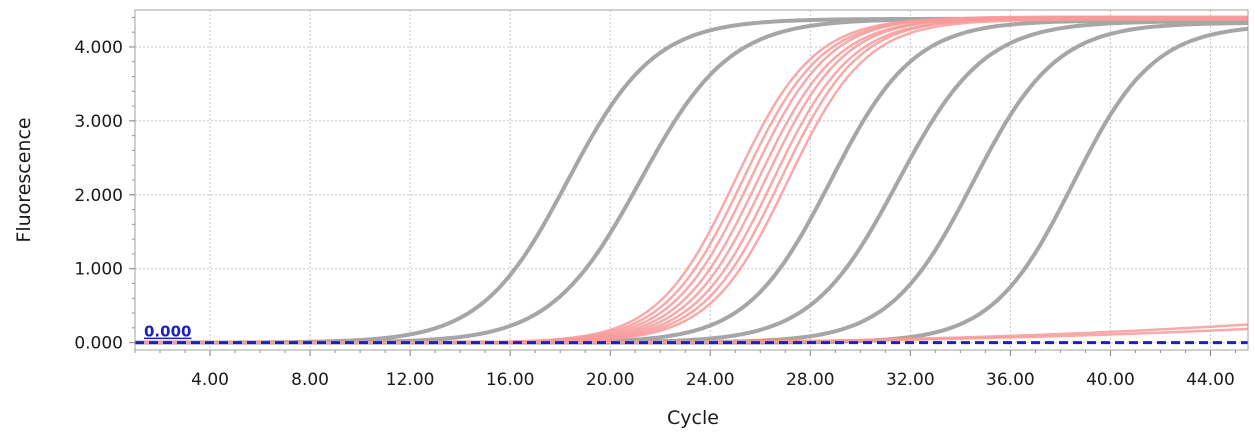 This screenshot has width=1255, height=433. Describe the element at coordinates (1110, 380) in the screenshot. I see `x-tick-label: 40.00` at that location.